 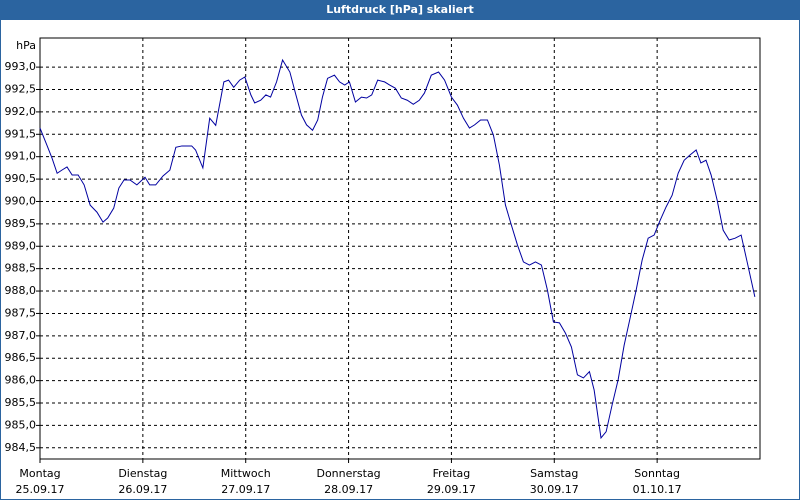 What do you see at coordinates (21, 223) in the screenshot?
I see `y-tick-label: 989,5` at bounding box center [21, 223].